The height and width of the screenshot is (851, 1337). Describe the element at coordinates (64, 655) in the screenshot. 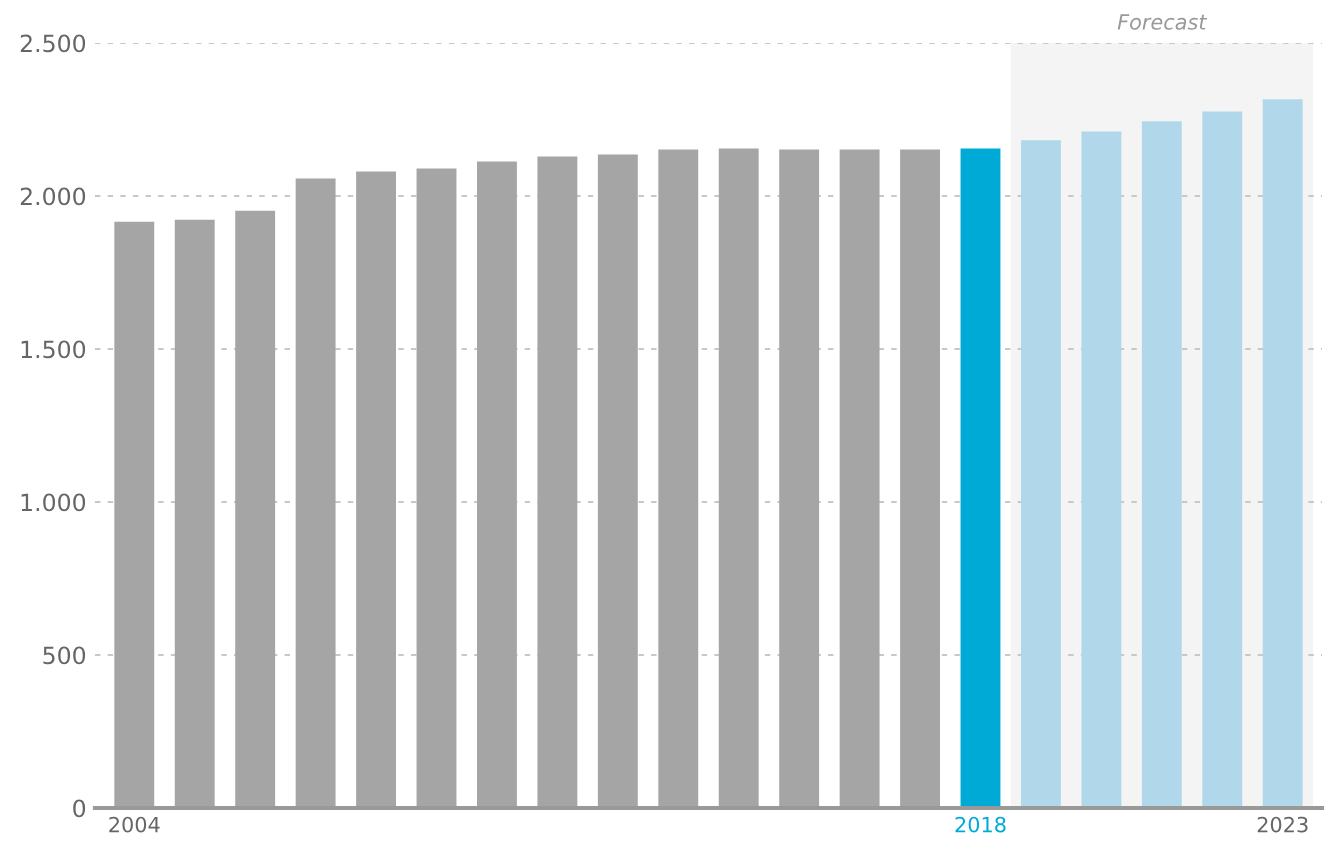

I see `y-tick-label: 500` at that location.